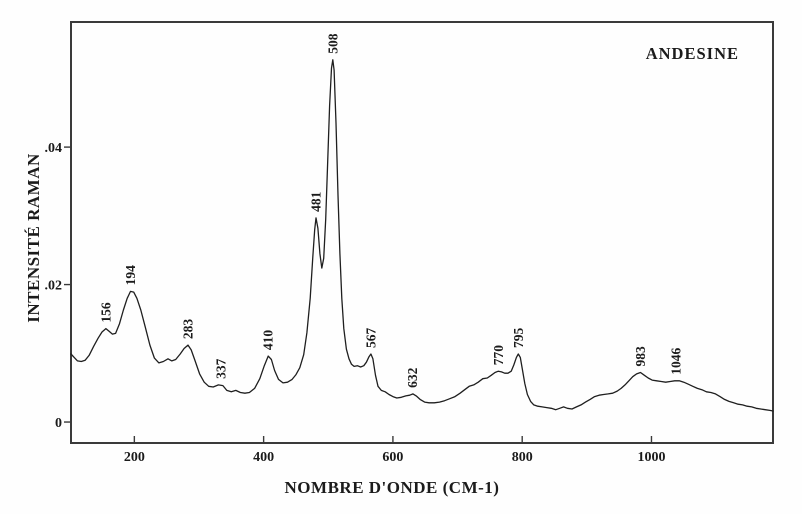 The image size is (802, 514). Describe the element at coordinates (412, 377) in the screenshot. I see `peak-label-632: 632` at that location.